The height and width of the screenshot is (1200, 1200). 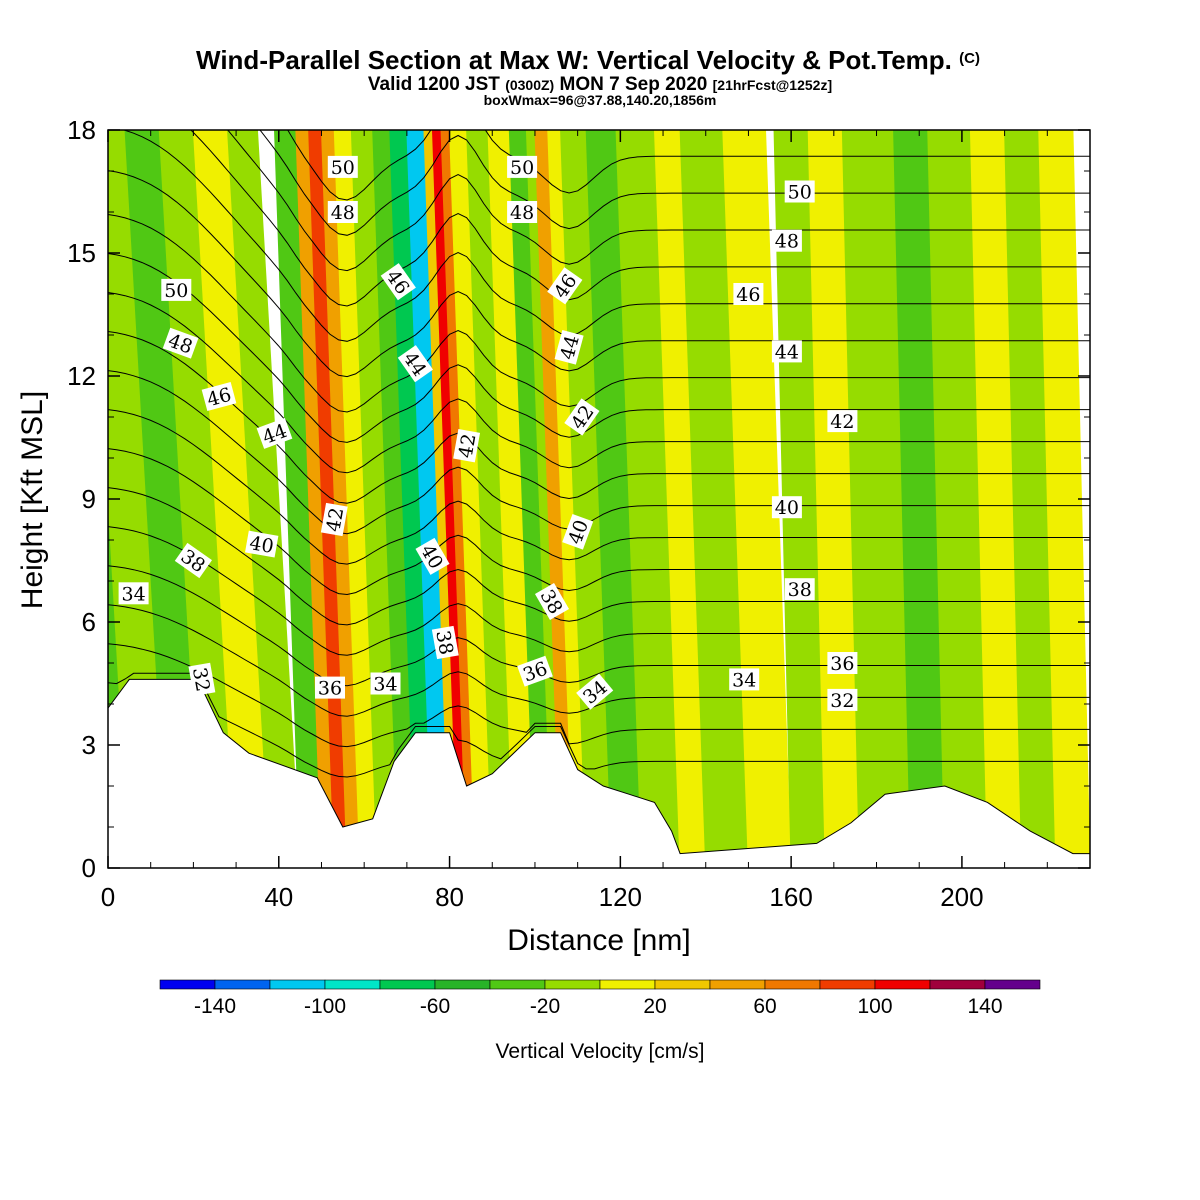 What do you see at coordinates (81, 130) in the screenshot?
I see `y-tick-label: 18` at bounding box center [81, 130].